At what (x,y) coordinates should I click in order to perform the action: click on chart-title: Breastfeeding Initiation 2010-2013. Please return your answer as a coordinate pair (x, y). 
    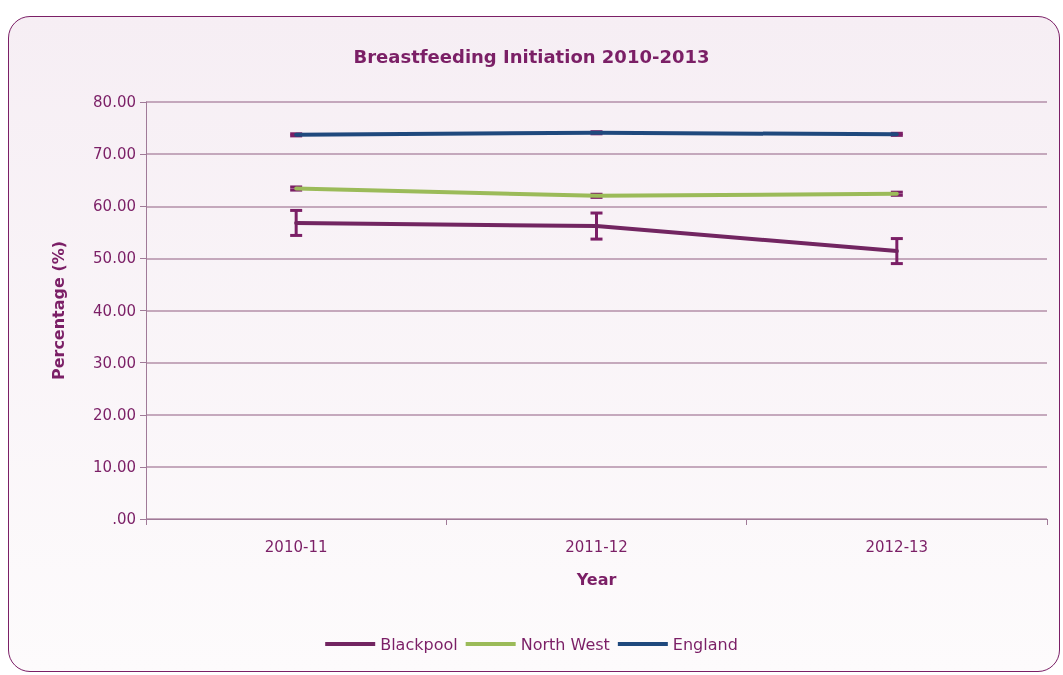
    Looking at the image, I should click on (531, 56).